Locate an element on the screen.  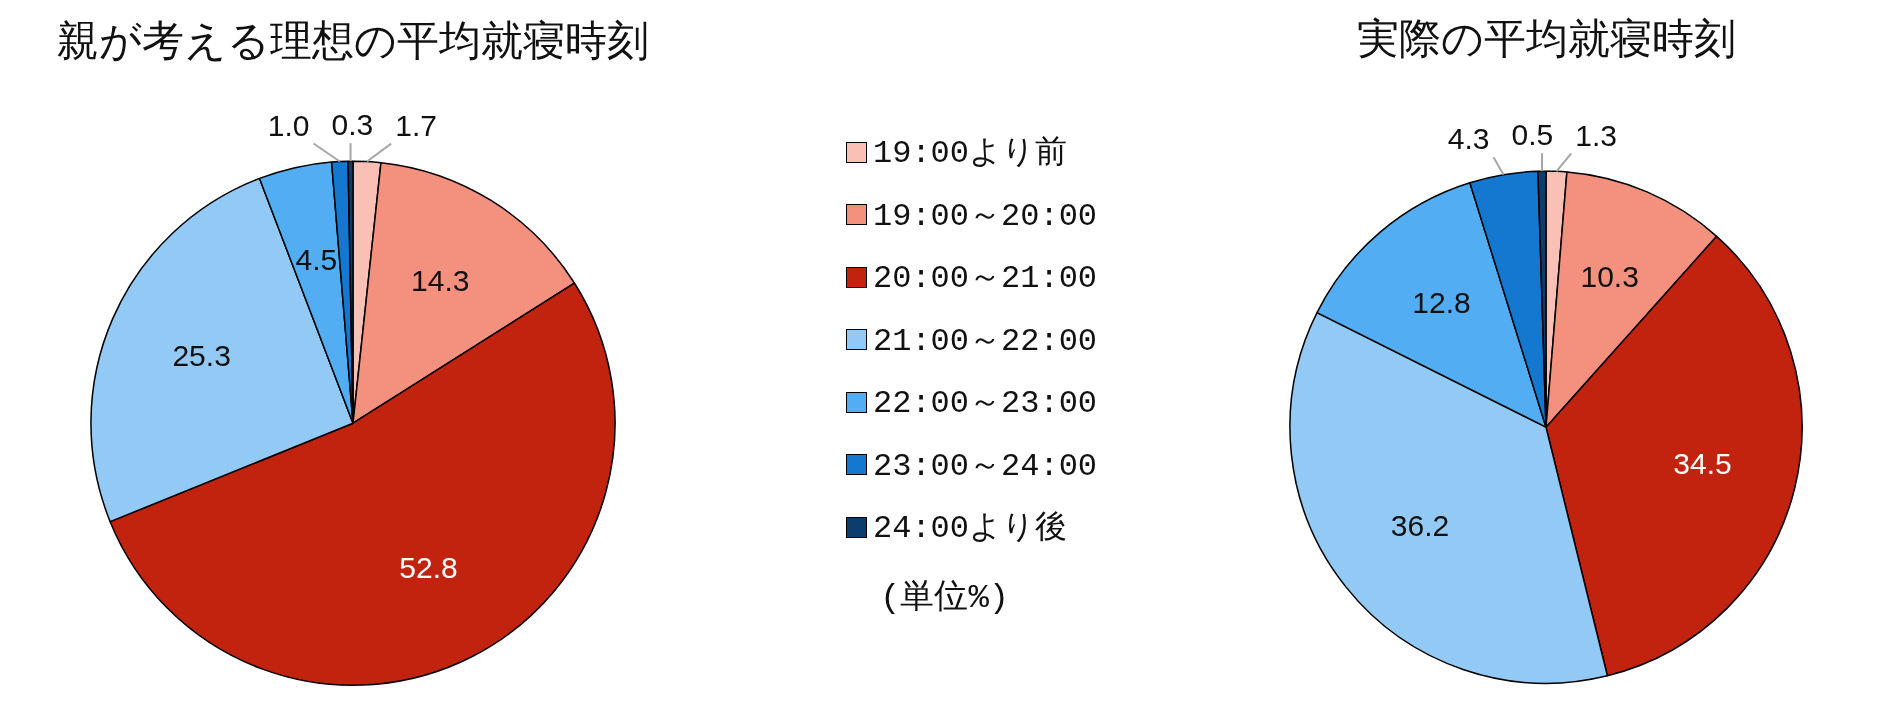
legend-label: 19:00より前 is located at coordinates (970, 154).